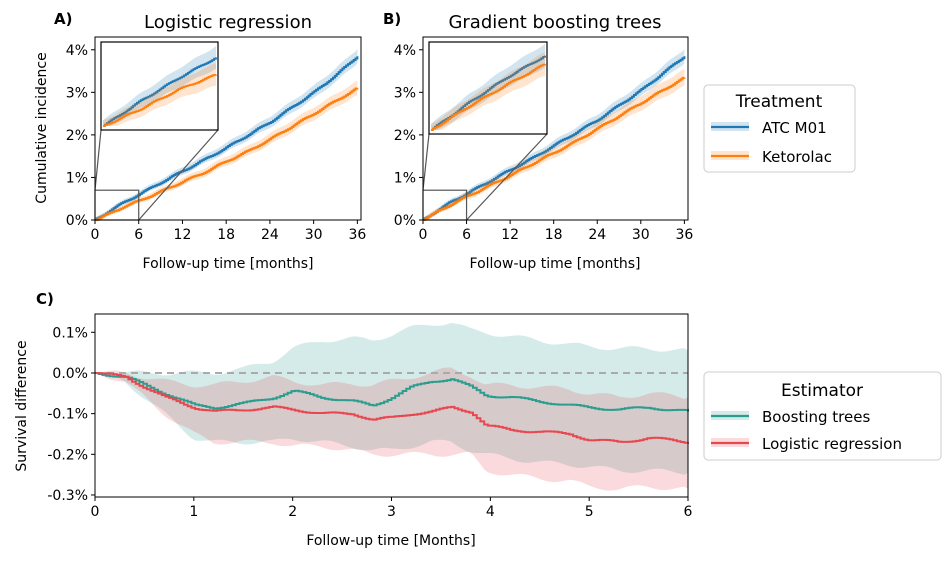 Image resolution: width=946 pixels, height=561 pixels. I want to click on x-tick-label: 5, so click(589, 512).